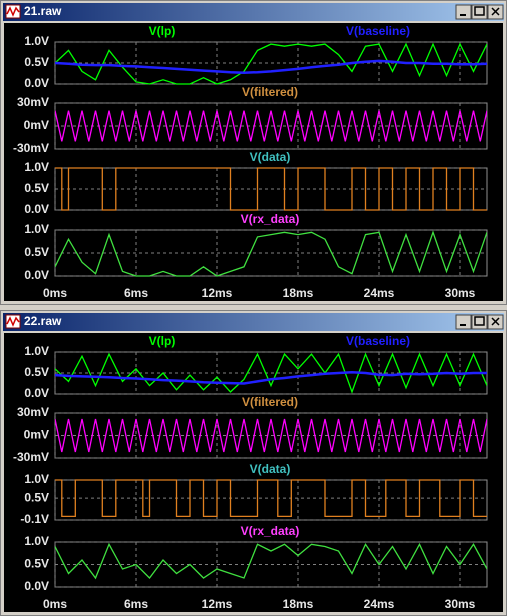 The image size is (507, 616). Describe the element at coordinates (34, 519) in the screenshot. I see `y-tick-label: -0.1V` at that location.